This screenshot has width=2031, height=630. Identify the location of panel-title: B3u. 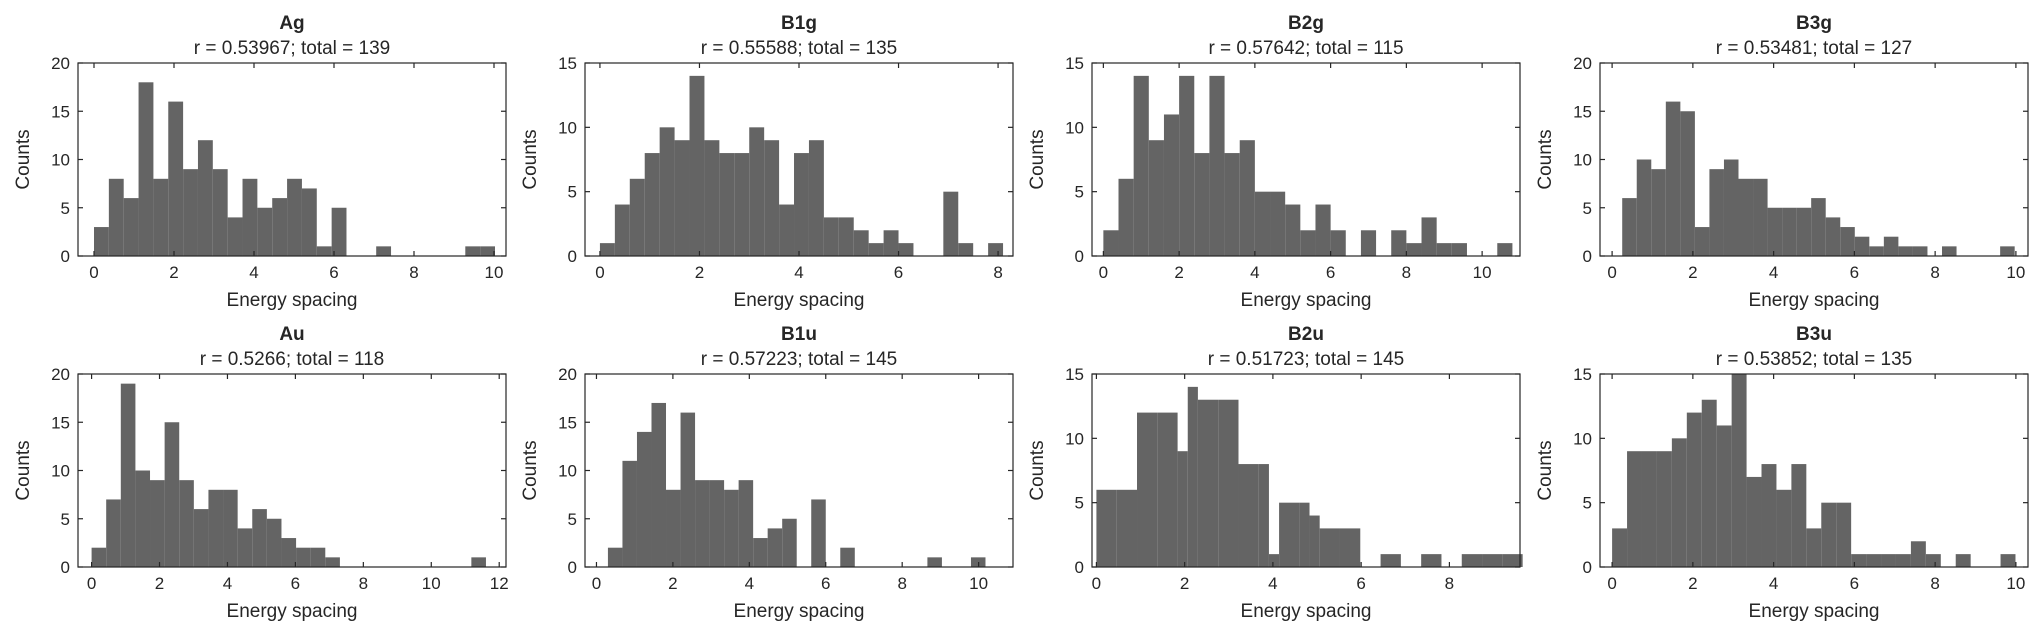
(1814, 334).